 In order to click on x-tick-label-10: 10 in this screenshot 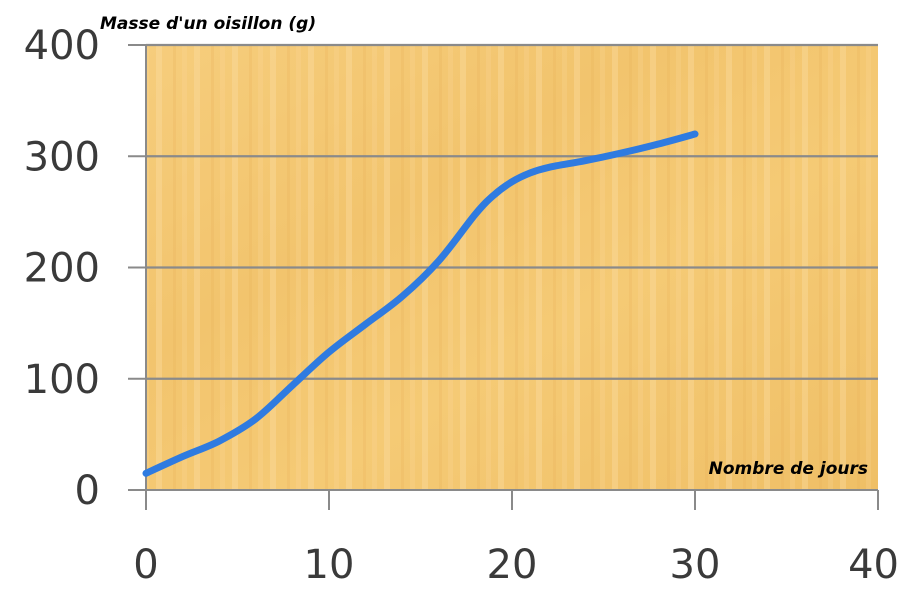, I will do `click(329, 565)`.